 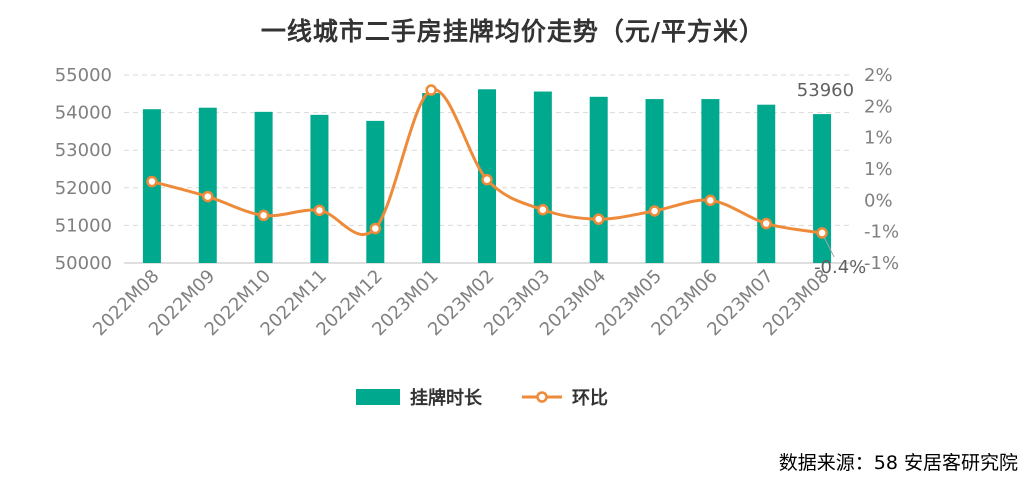 I want to click on line-data-label: -0.4%, so click(x=840, y=267).